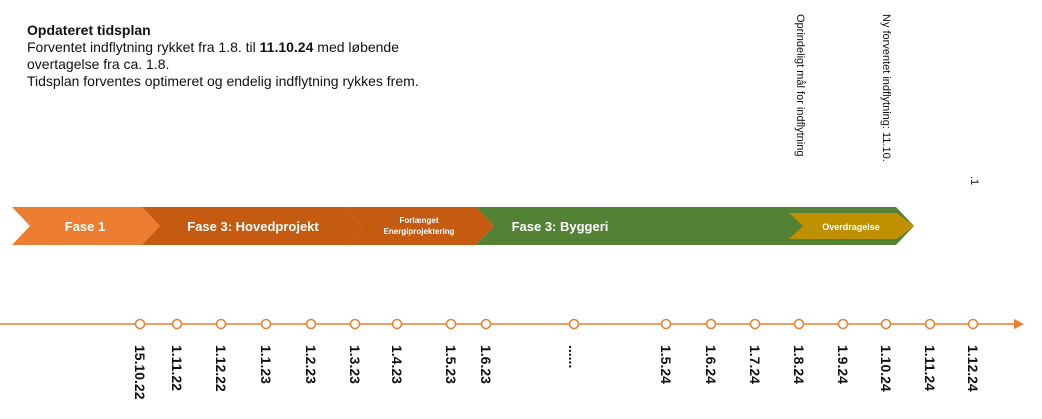 The height and width of the screenshot is (419, 1042). I want to click on timeline-date-label: 15.10.22, so click(140, 372).